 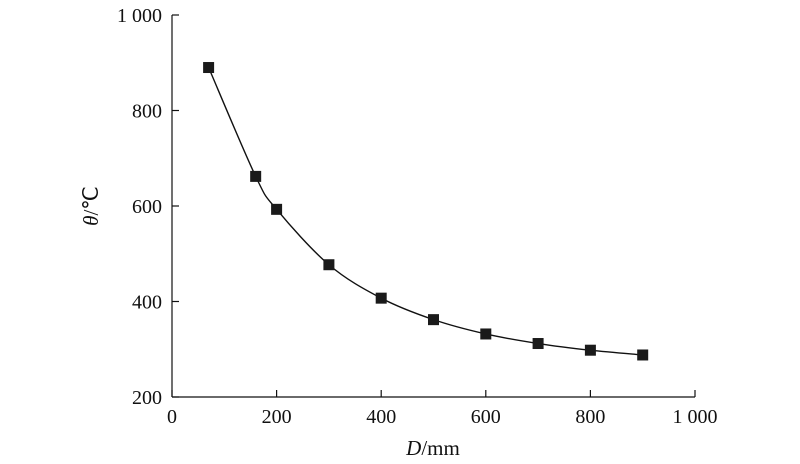 What do you see at coordinates (590, 417) in the screenshot?
I see `x-tick-label: 800` at bounding box center [590, 417].